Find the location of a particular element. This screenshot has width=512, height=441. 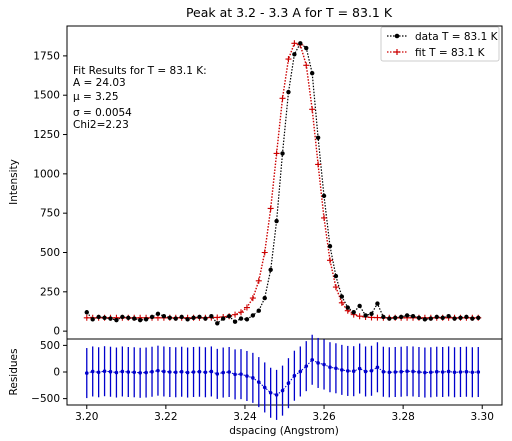

y-tick-label: 500 is located at coordinates (50, 253).